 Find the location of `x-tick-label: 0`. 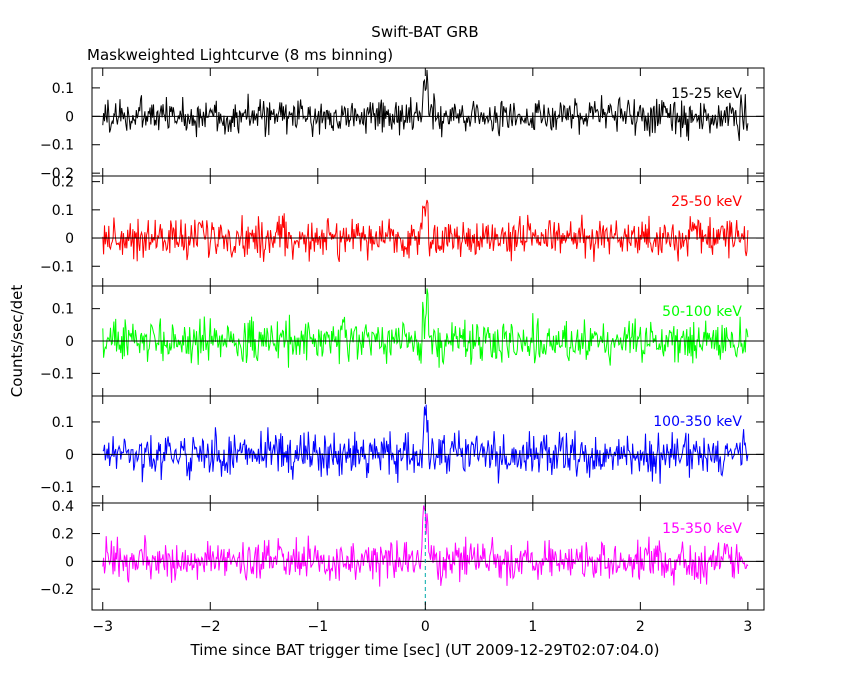

x-tick-label: 0 is located at coordinates (425, 627).